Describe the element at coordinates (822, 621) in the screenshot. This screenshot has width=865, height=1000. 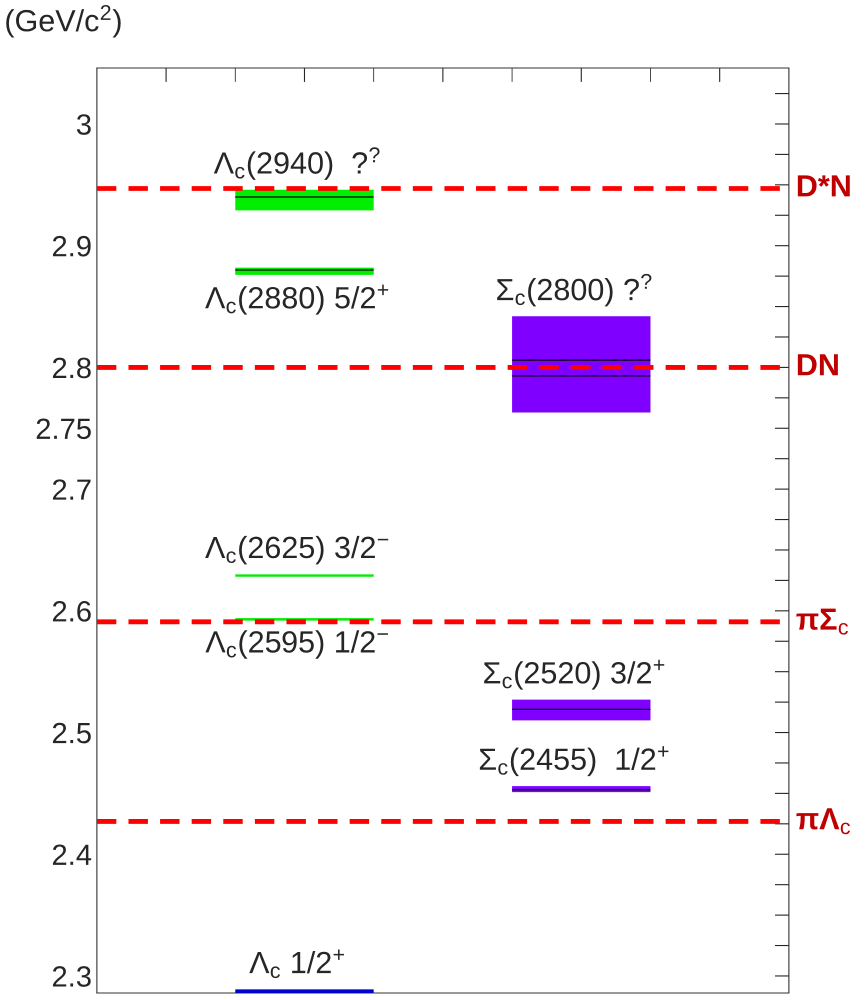
I see `ref-line-label: πΣ$_{c}$` at that location.